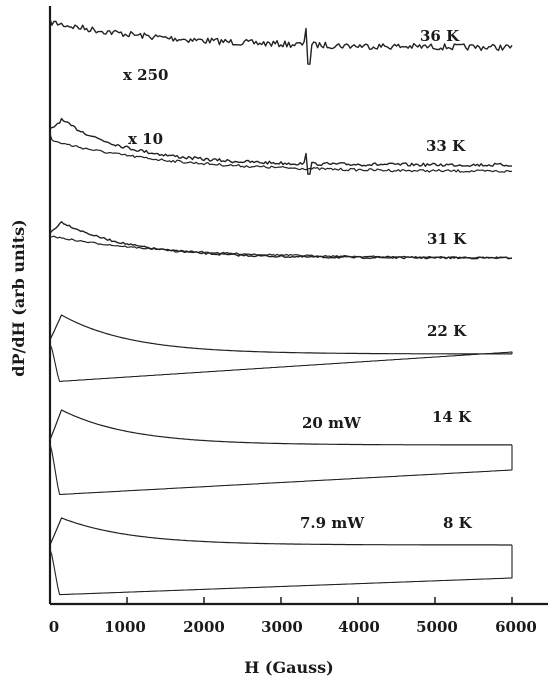 The height and width of the screenshot is (690, 550). Describe the element at coordinates (281, 570) in the screenshot. I see `series-8-k-lower` at that location.